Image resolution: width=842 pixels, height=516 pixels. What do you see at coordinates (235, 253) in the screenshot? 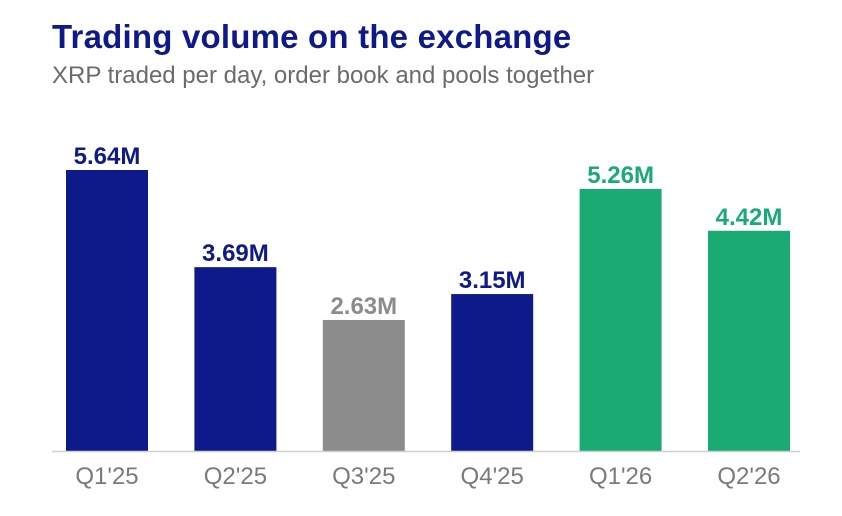
I see `bar-value-label: 3.69M` at bounding box center [235, 253].